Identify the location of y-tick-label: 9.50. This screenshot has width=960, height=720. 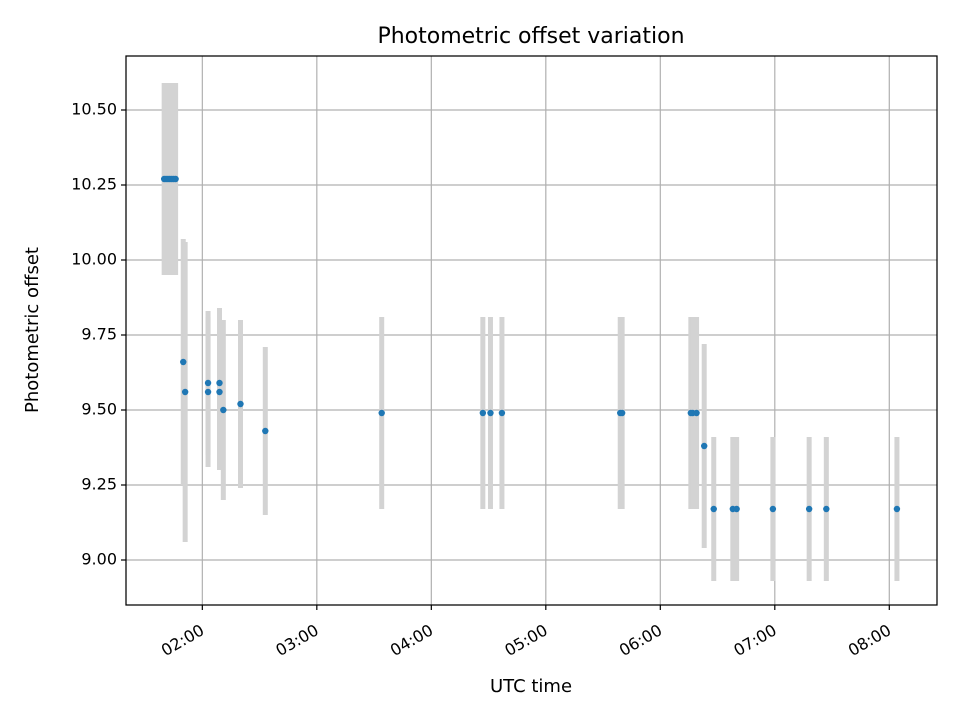
(99, 409).